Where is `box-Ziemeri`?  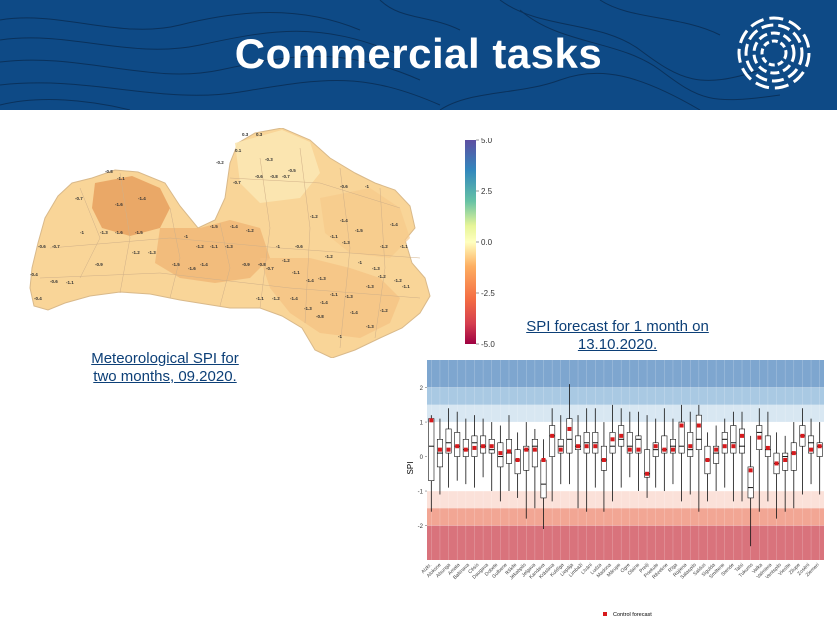
box-Ziemeri is located at coordinates (785, 473).